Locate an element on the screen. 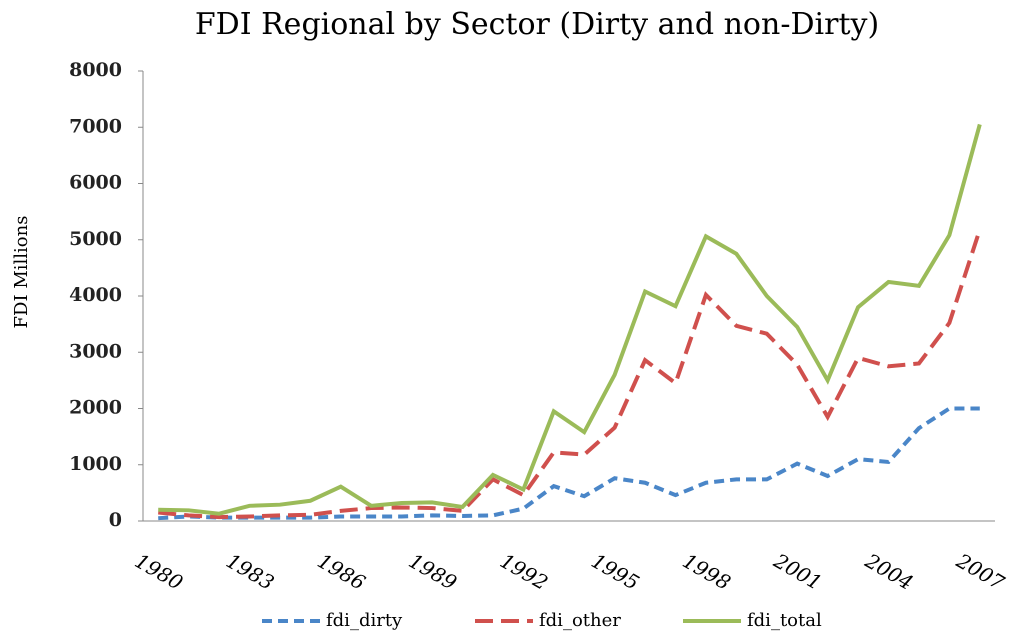  x-tick-label: 1995 is located at coordinates (615, 572).